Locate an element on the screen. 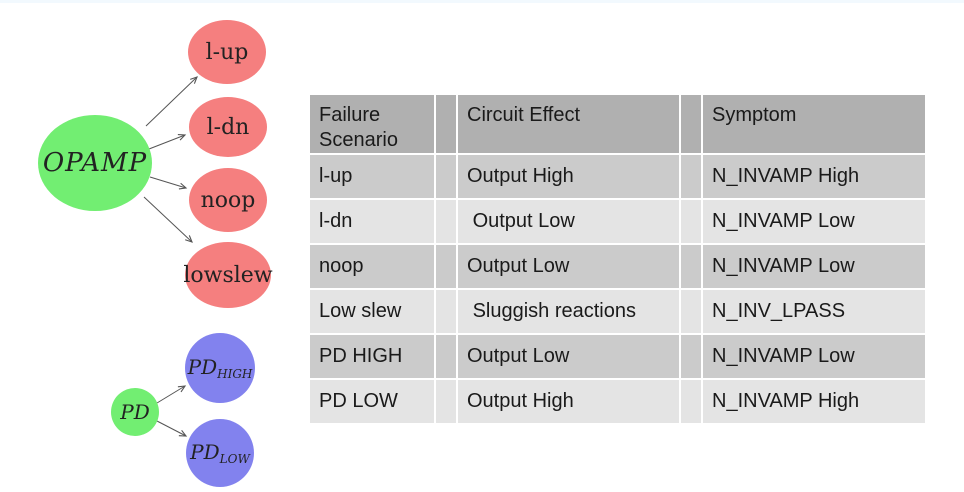  cell-symptom: N_INV_LPASS is located at coordinates (814, 311).